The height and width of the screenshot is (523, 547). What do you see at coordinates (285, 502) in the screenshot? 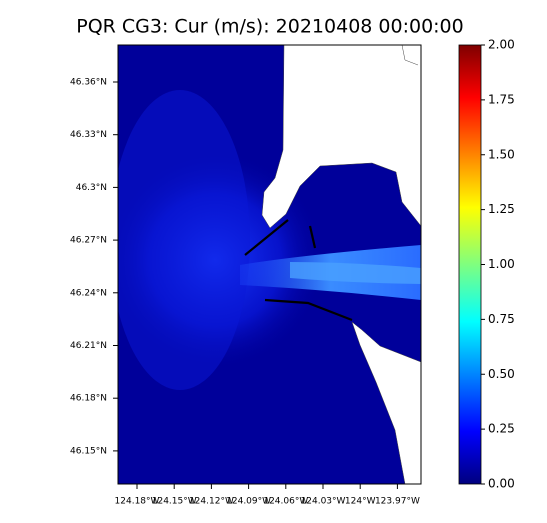
I see `lon-tick-label: 124.06°W` at bounding box center [285, 502].